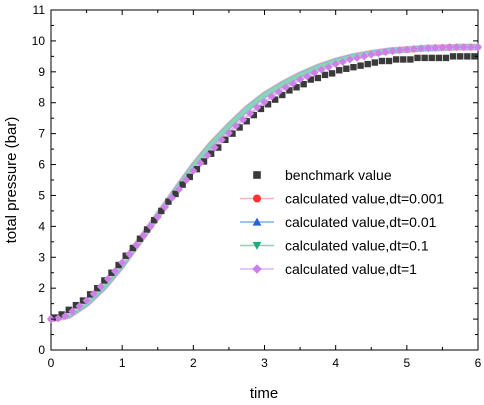 The width and height of the screenshot is (484, 405). I want to click on x-tick-label: 1, so click(122, 363).